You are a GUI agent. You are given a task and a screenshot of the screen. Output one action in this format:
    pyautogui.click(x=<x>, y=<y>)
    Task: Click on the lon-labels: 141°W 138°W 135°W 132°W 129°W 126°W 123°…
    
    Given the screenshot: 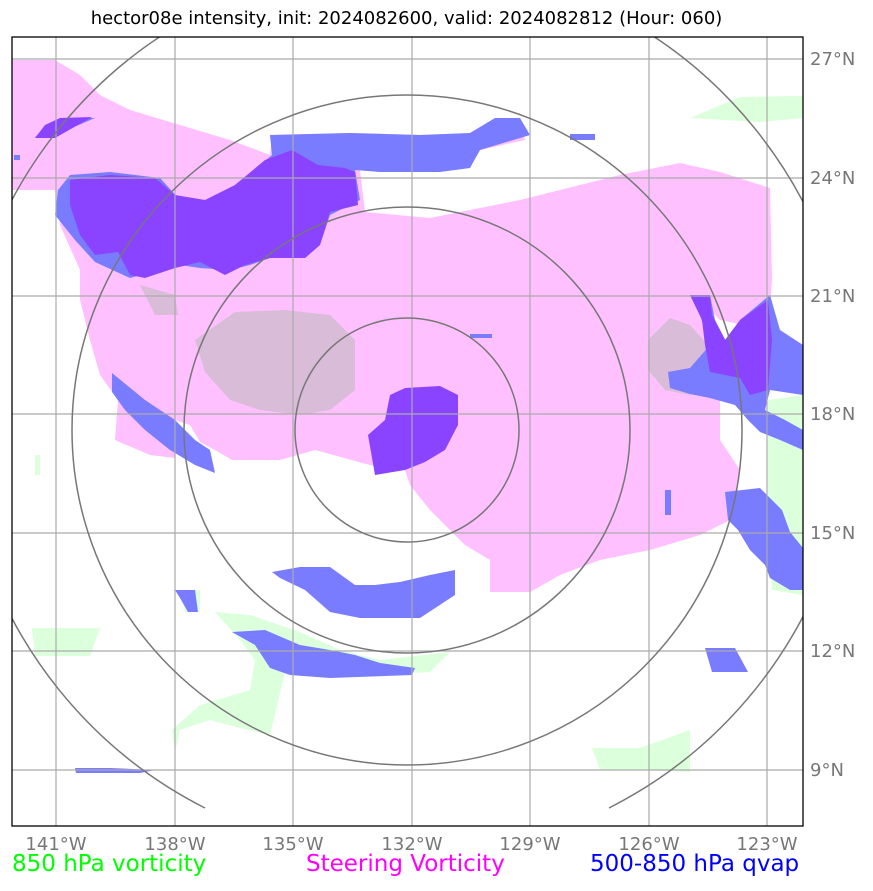 What is the action you would take?
    pyautogui.click(x=411, y=844)
    